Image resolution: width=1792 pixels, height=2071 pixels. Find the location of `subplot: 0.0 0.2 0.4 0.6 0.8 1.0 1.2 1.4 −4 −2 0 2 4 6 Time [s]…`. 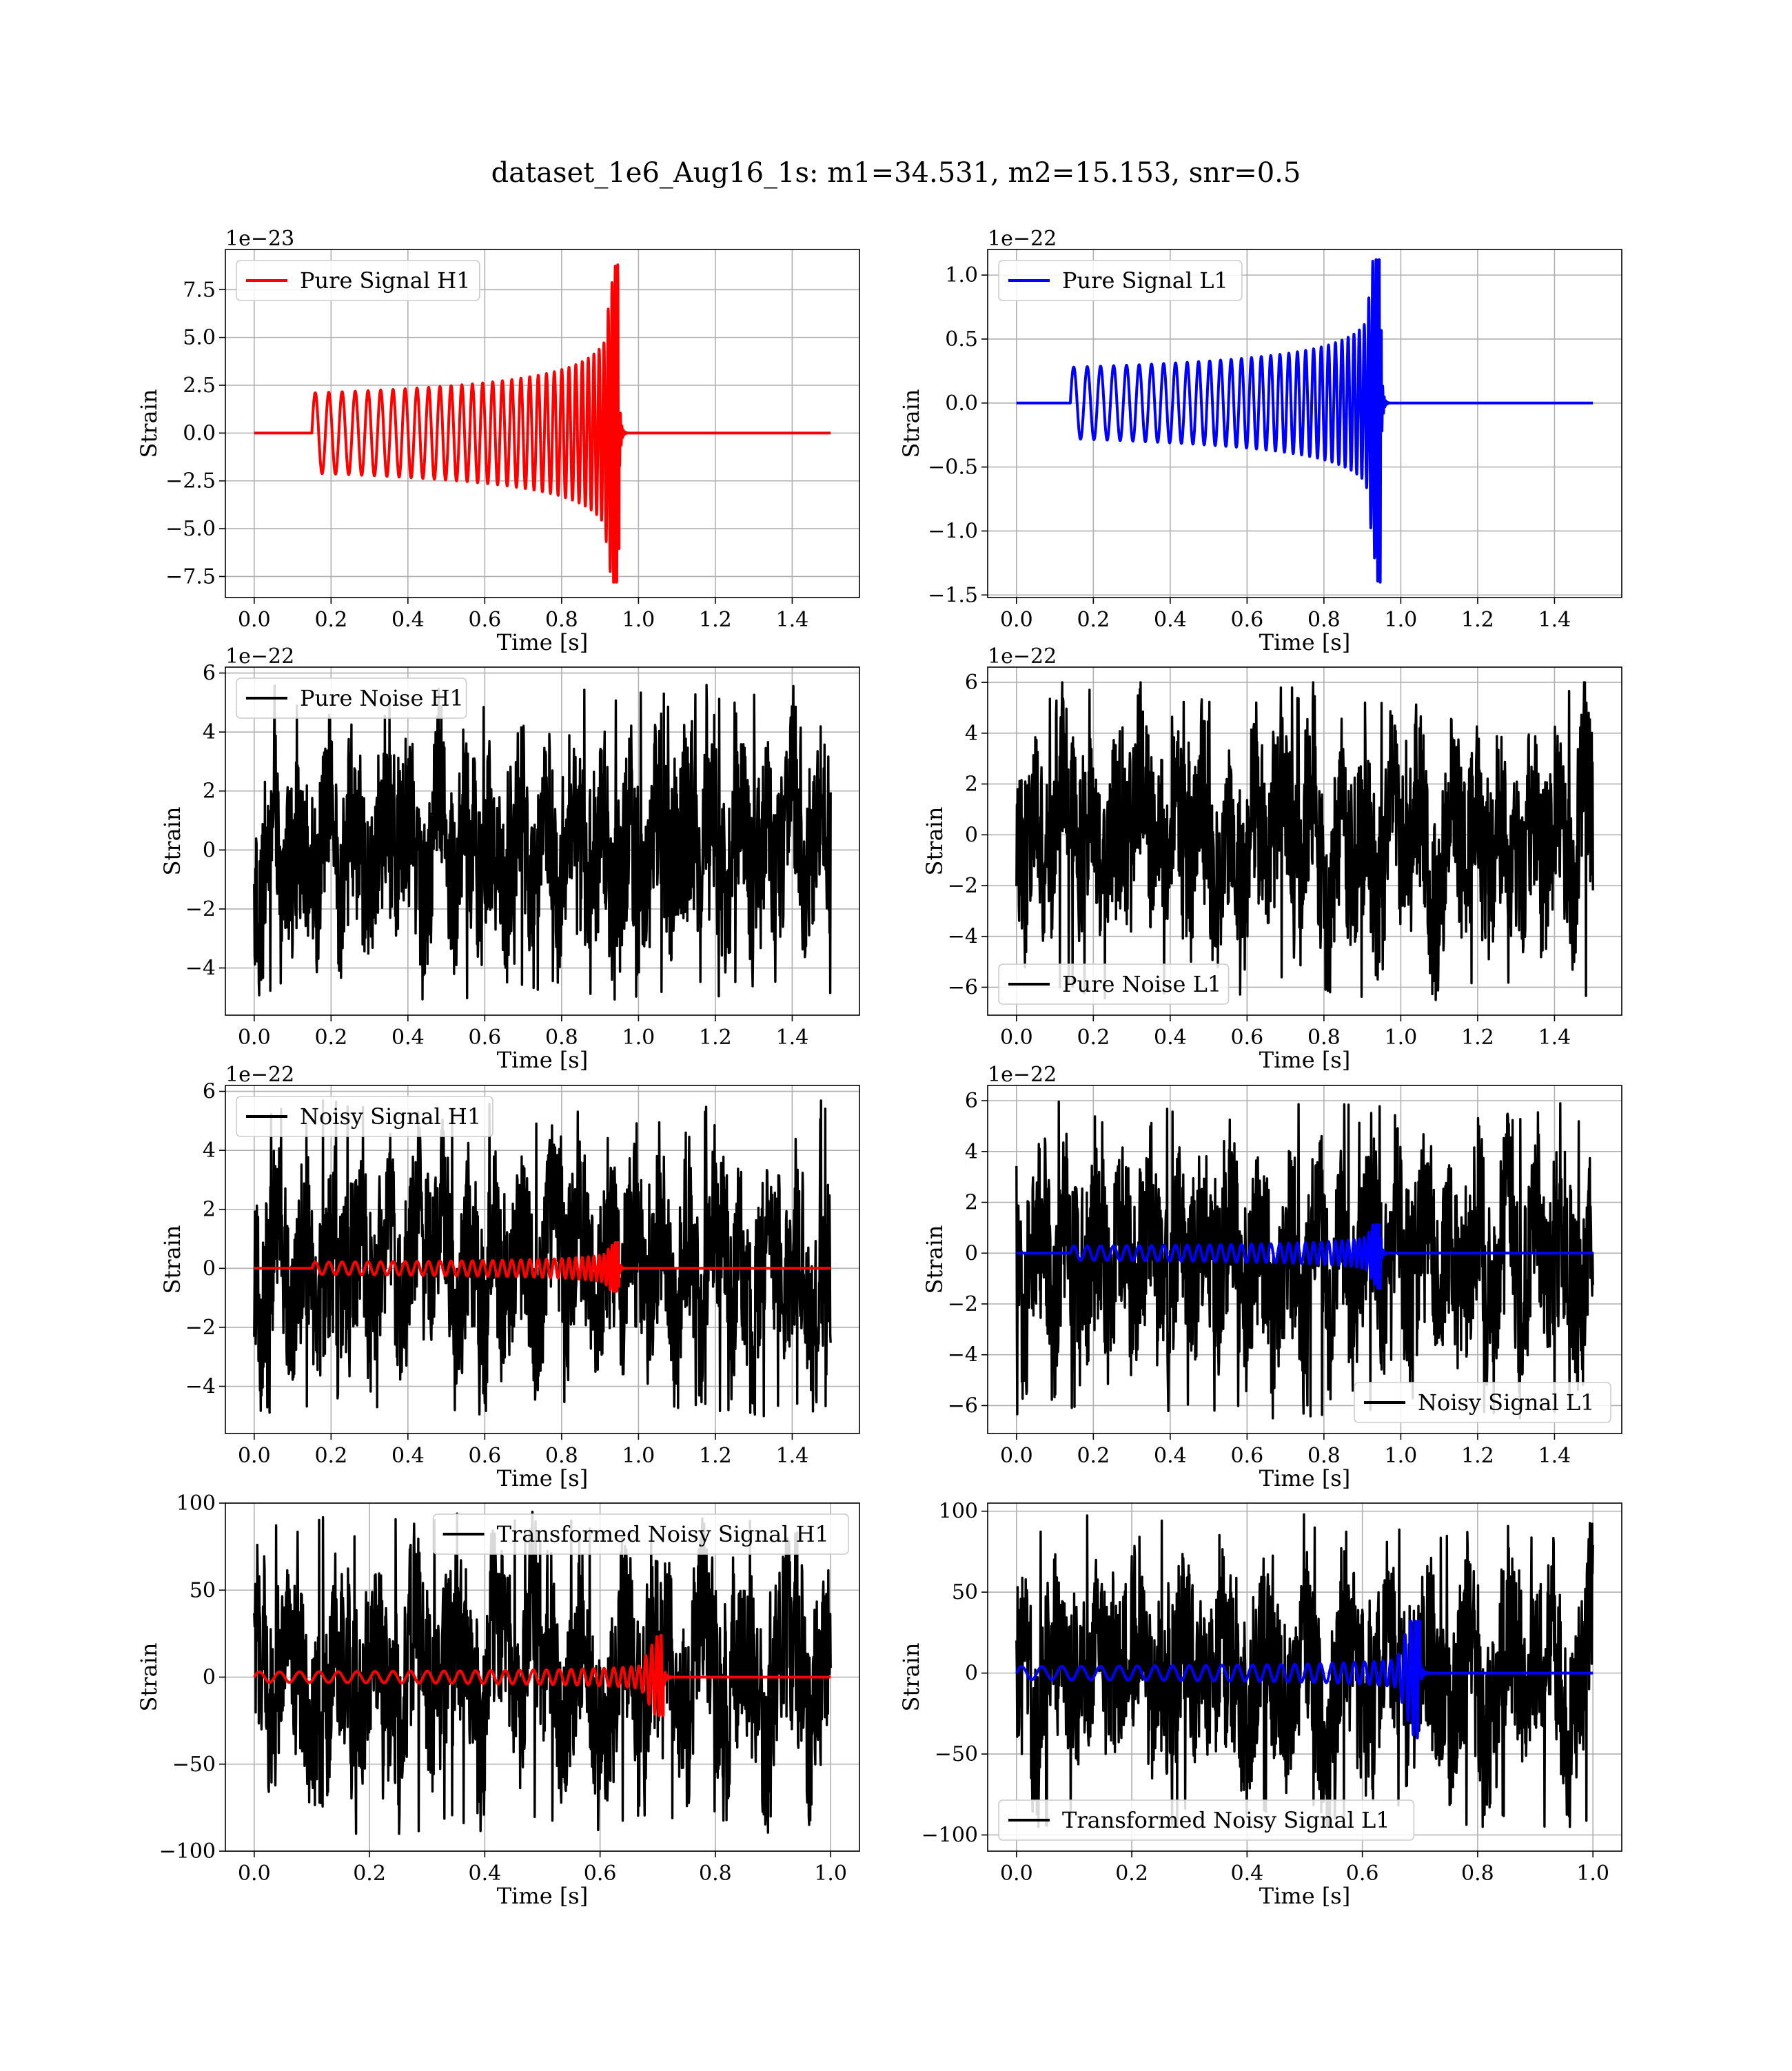

subplot: 0.0 0.2 0.4 0.6 0.8 1.0 1.2 1.4 −4 −2 0 2 4 6 Time [s]… is located at coordinates (509, 1277).